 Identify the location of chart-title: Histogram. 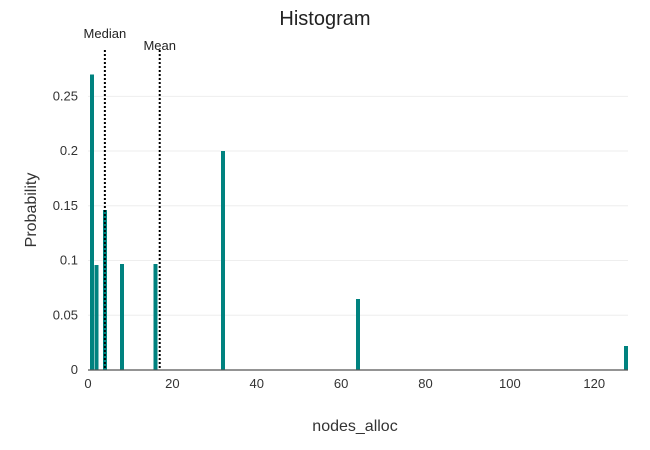
(324, 19).